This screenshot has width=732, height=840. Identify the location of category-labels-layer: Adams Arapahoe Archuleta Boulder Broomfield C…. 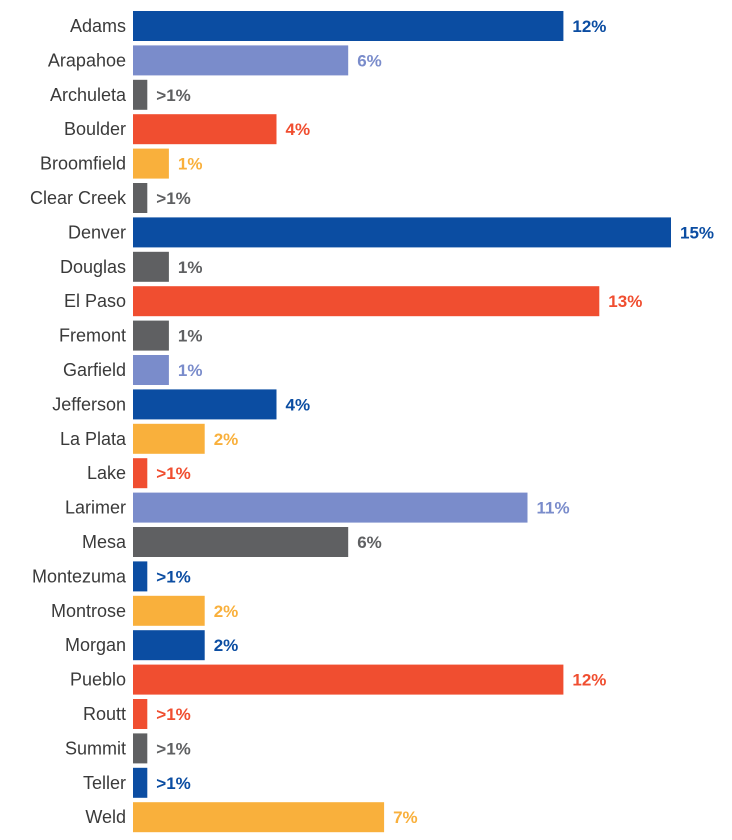
(78, 421).